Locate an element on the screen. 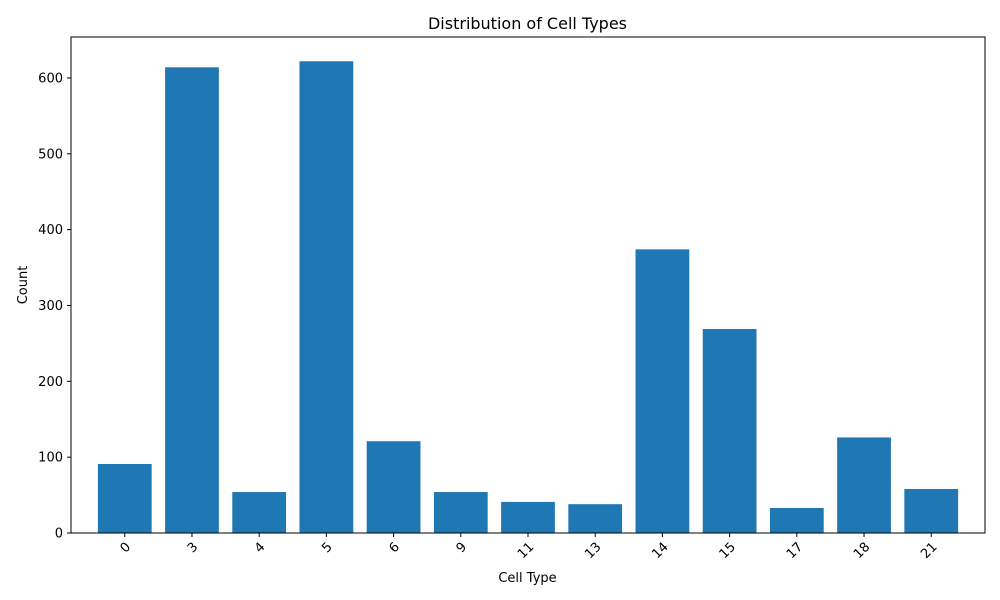 The image size is (1000, 600). x-tick-label: 9 is located at coordinates (462, 548).